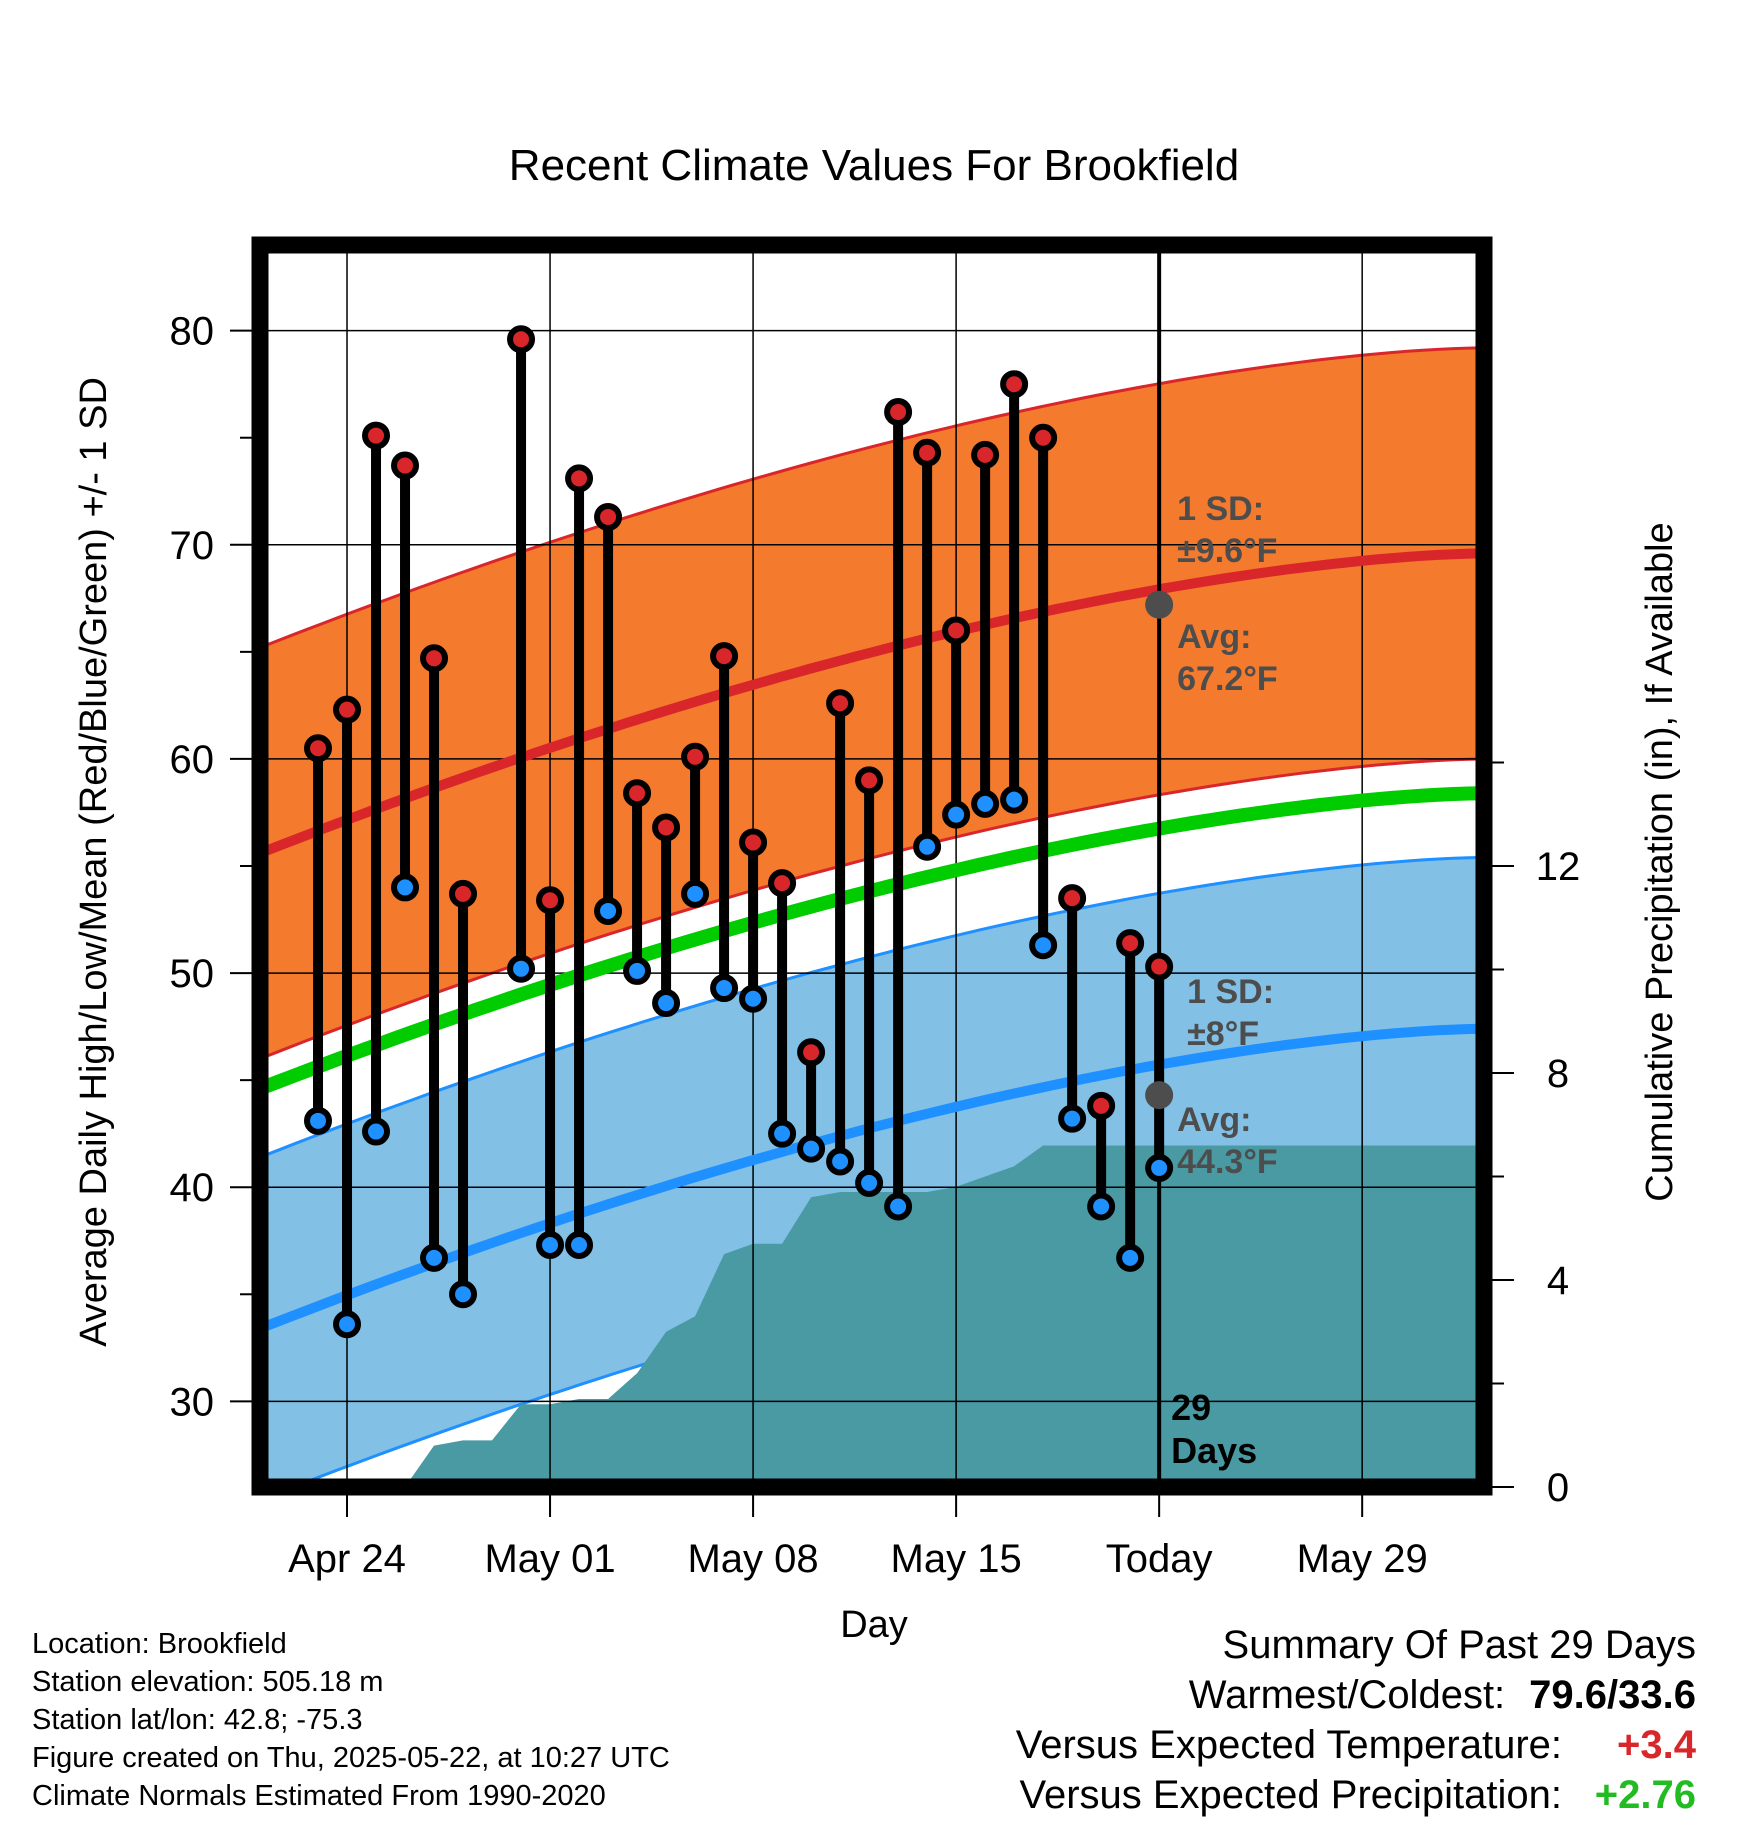 The image size is (1748, 1828). What do you see at coordinates (1558, 1488) in the screenshot?
I see `y-right-tick-label: 0` at bounding box center [1558, 1488].